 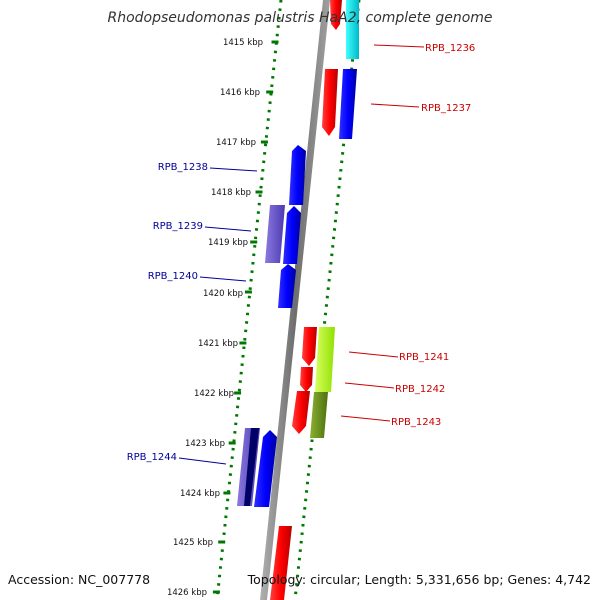 I want to click on gene-arrow-rpb-1237-b, so click(x=348, y=104).